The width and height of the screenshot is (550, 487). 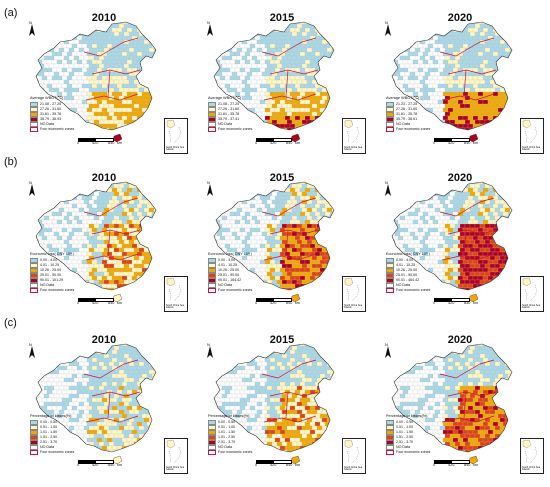 What do you see at coordinates (34, 124) in the screenshot?
I see `legend-swatch` at bounding box center [34, 124].